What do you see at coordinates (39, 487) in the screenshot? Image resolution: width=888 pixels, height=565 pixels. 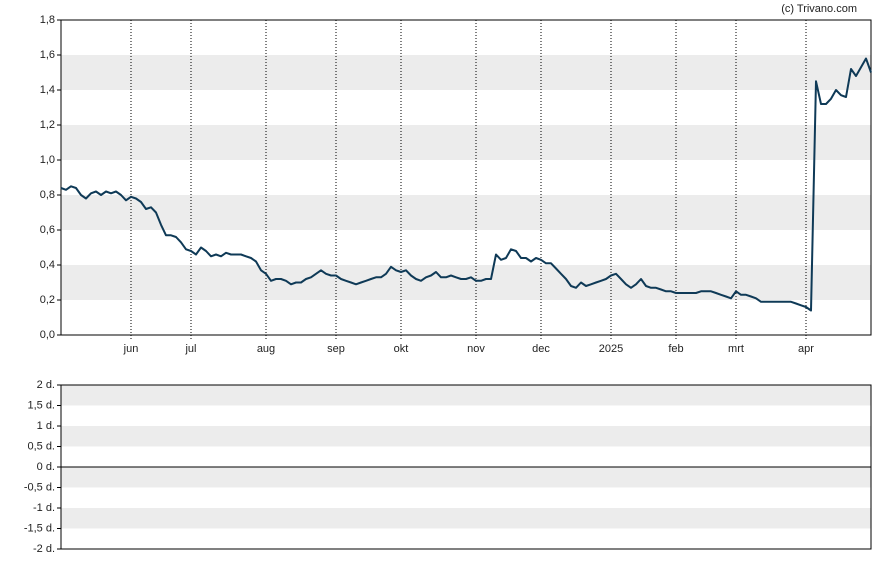 I see `y-tick-label: -0,5 d.` at bounding box center [39, 487].